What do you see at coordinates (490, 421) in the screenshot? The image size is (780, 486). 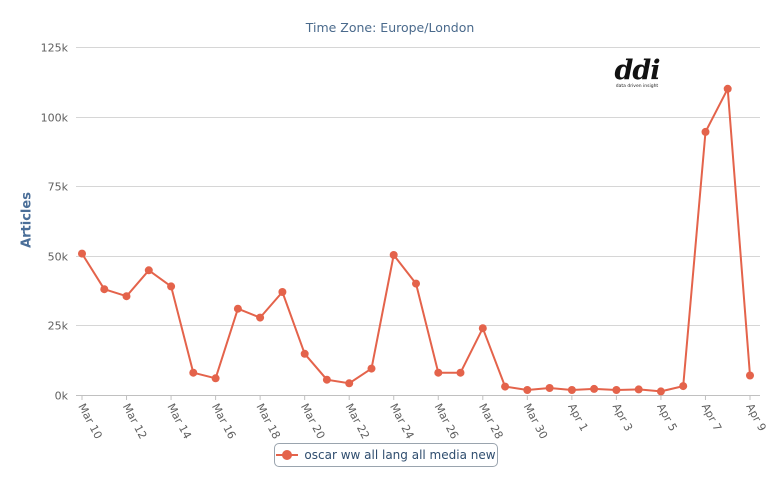 I see `x-tick-label: Mar 28` at bounding box center [490, 421].